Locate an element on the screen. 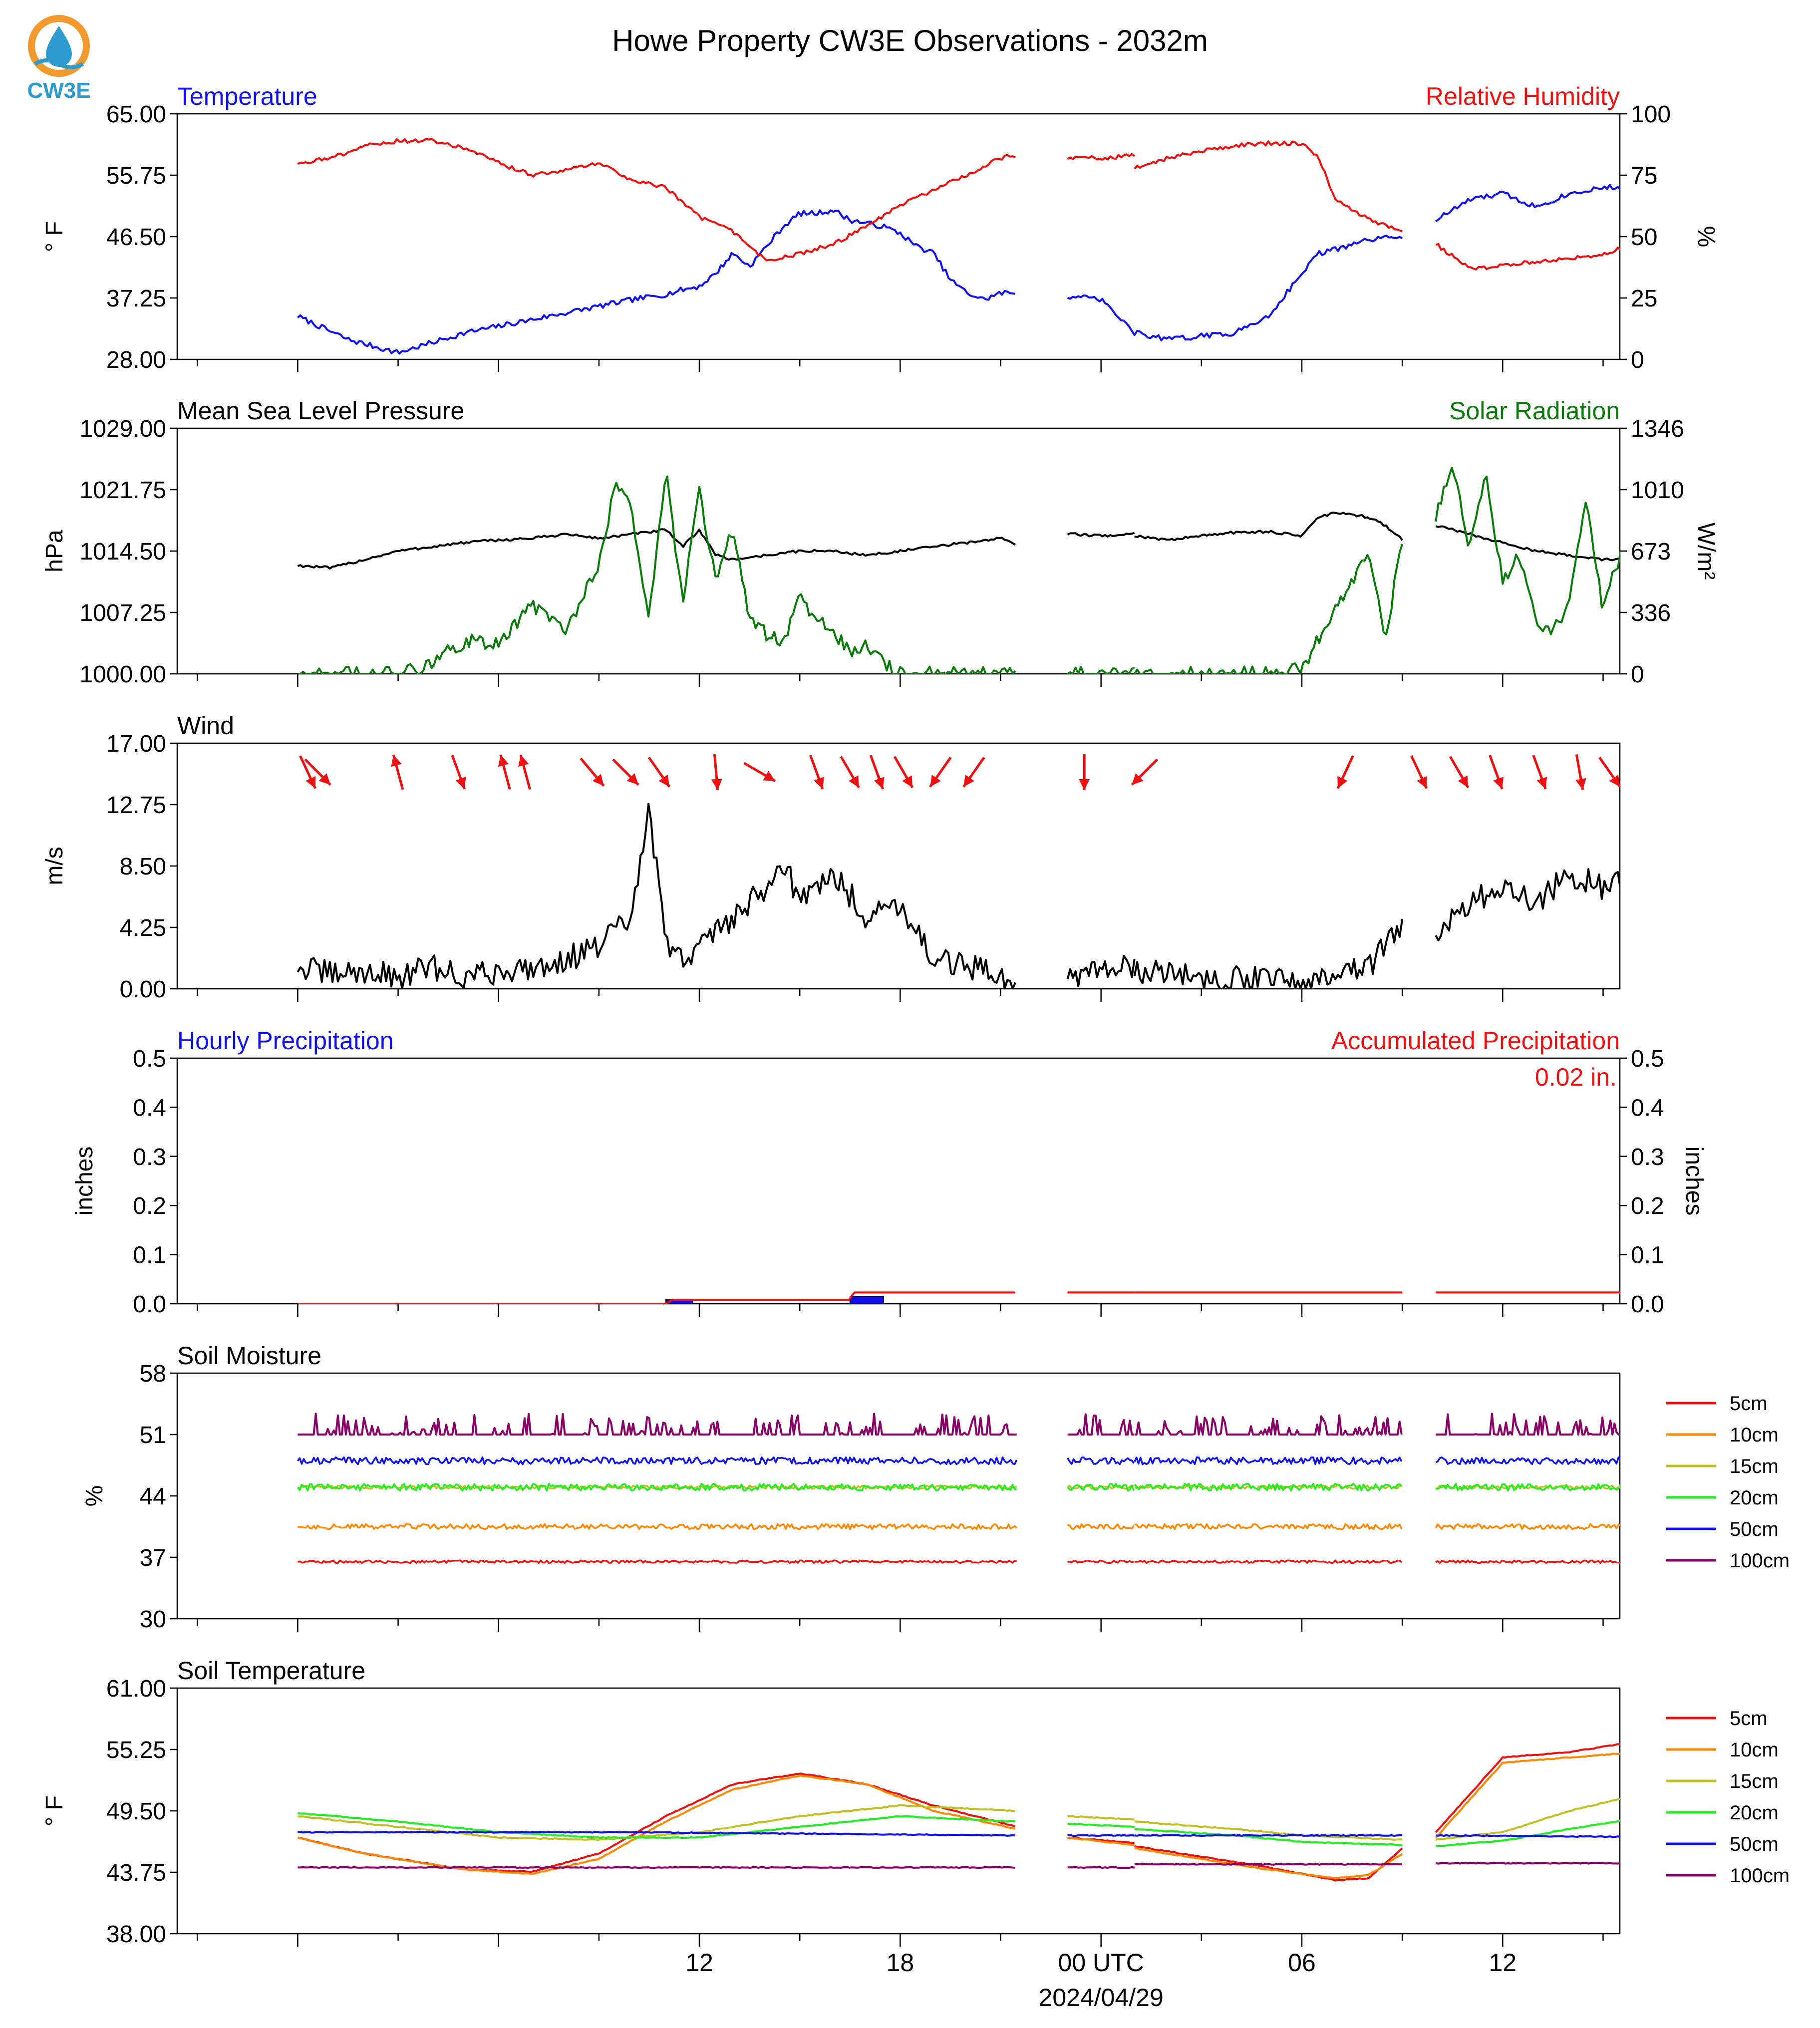  y-tick-label: 1007.25 is located at coordinates (122, 613).